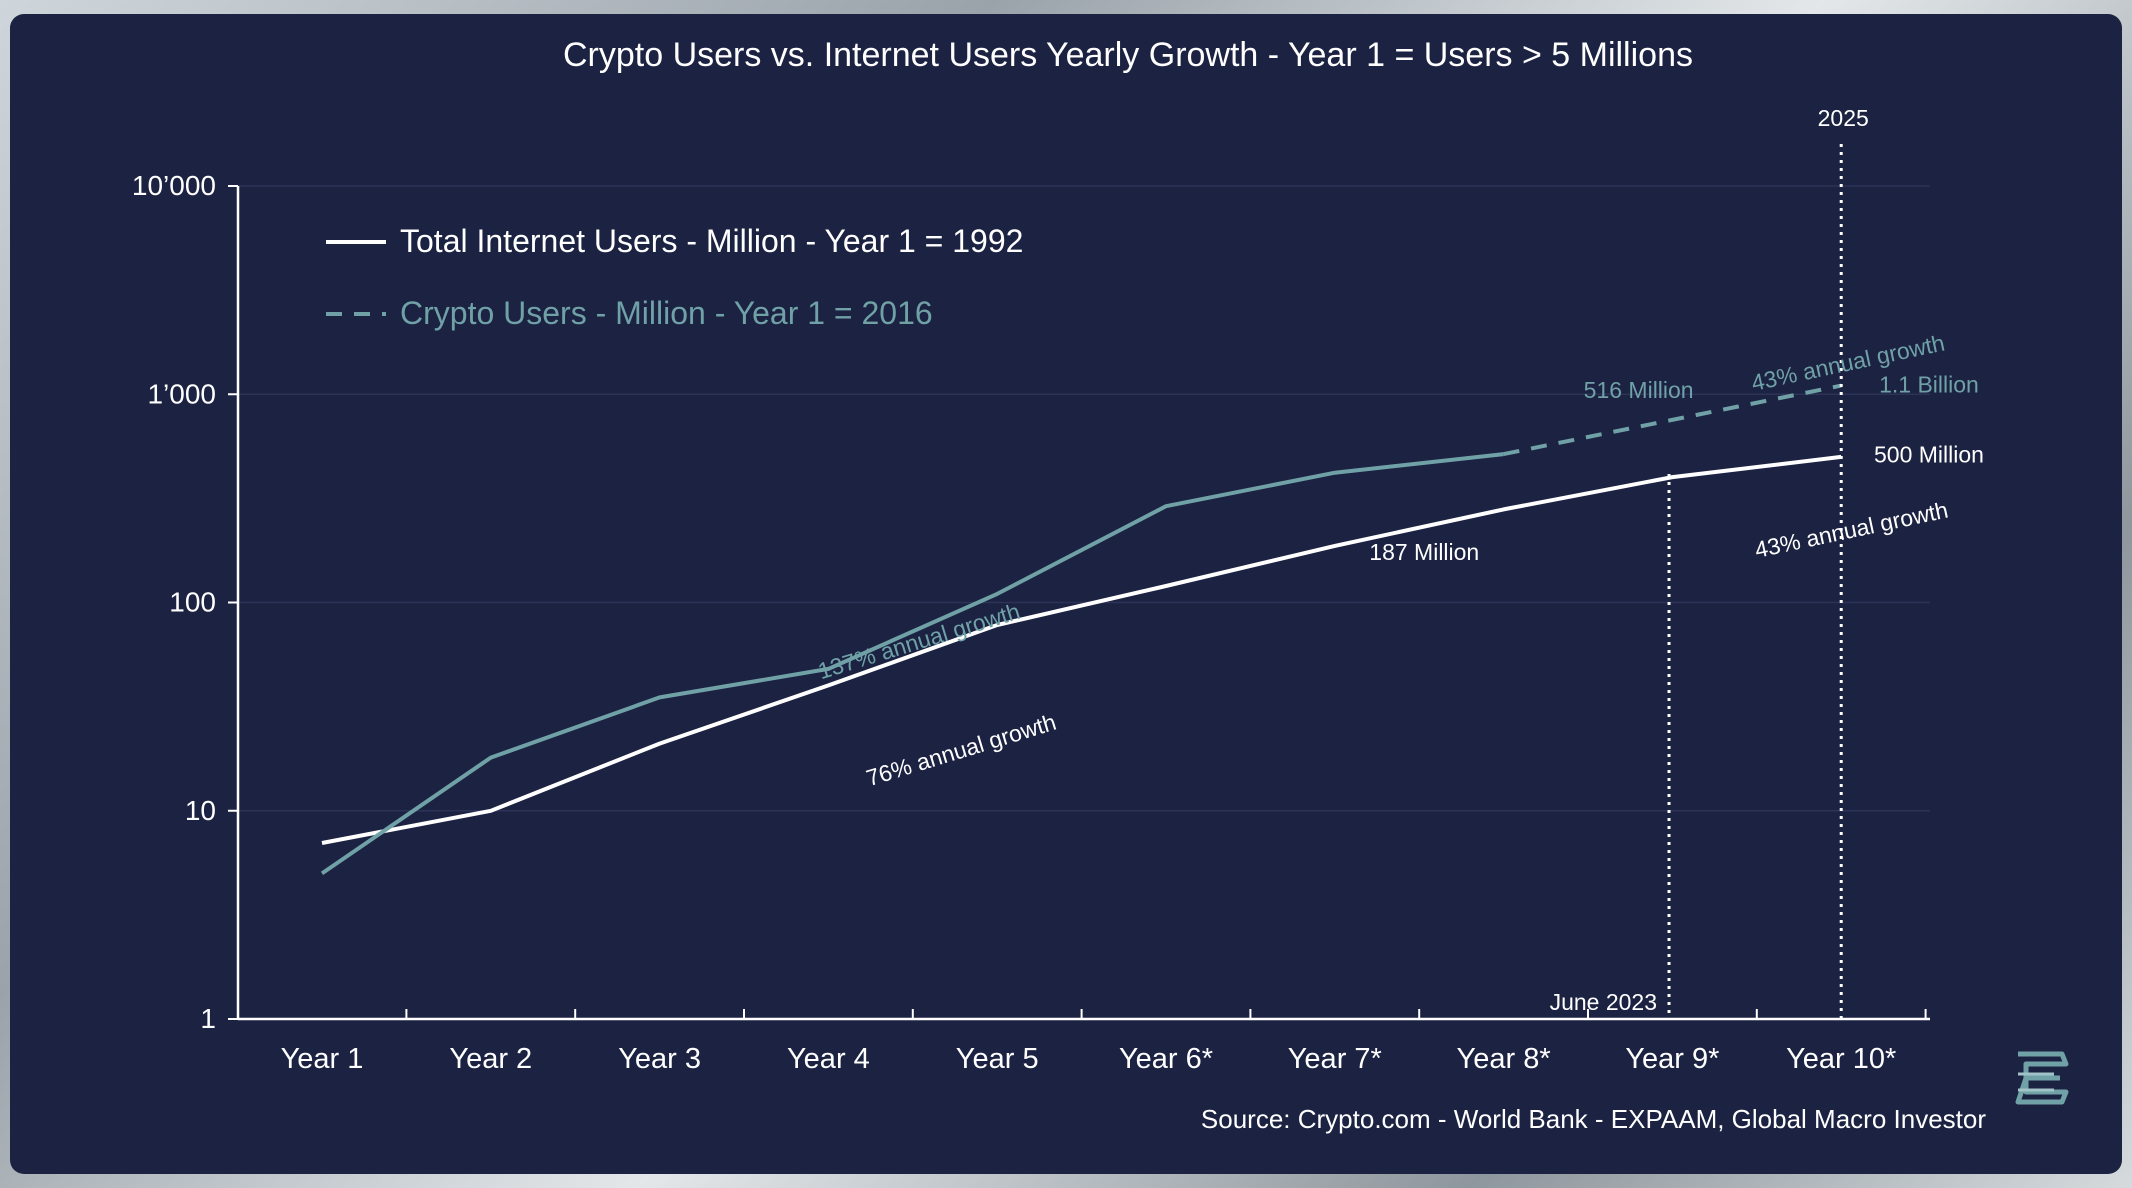 Image resolution: width=2132 pixels, height=1188 pixels. Describe the element at coordinates (1639, 390) in the screenshot. I see `annotation: 516 Million` at that location.